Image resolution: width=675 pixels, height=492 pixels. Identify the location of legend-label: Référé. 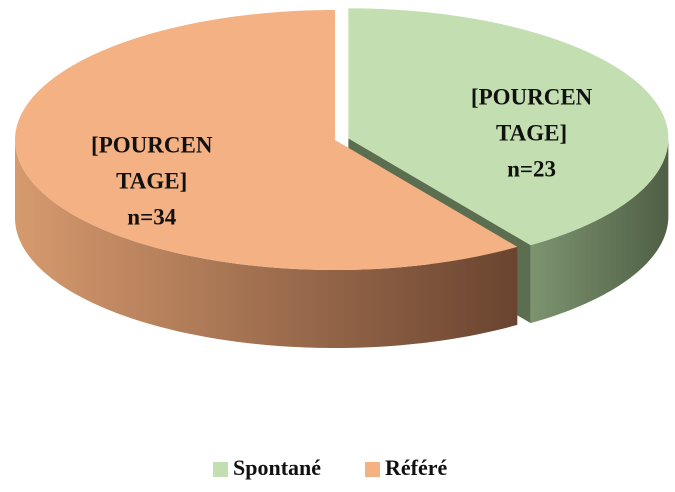
(416, 467).